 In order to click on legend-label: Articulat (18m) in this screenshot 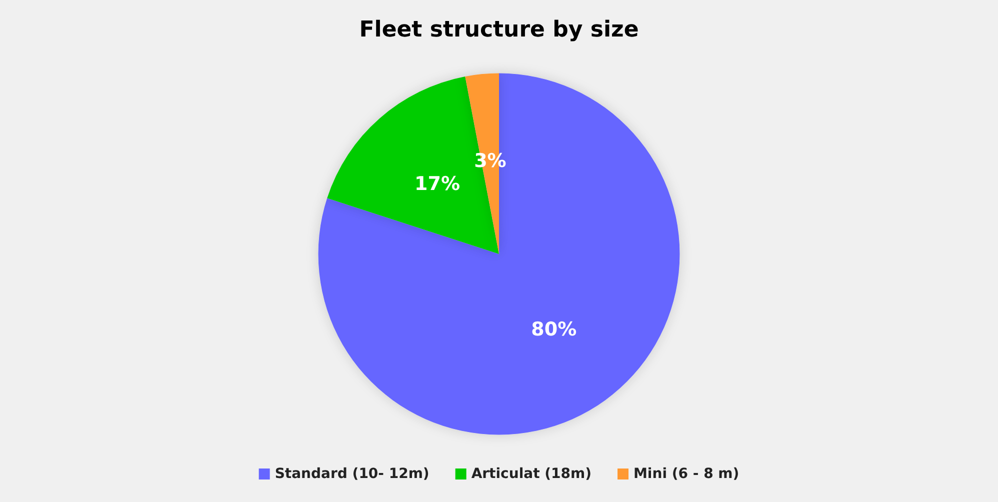, I will do `click(531, 474)`.